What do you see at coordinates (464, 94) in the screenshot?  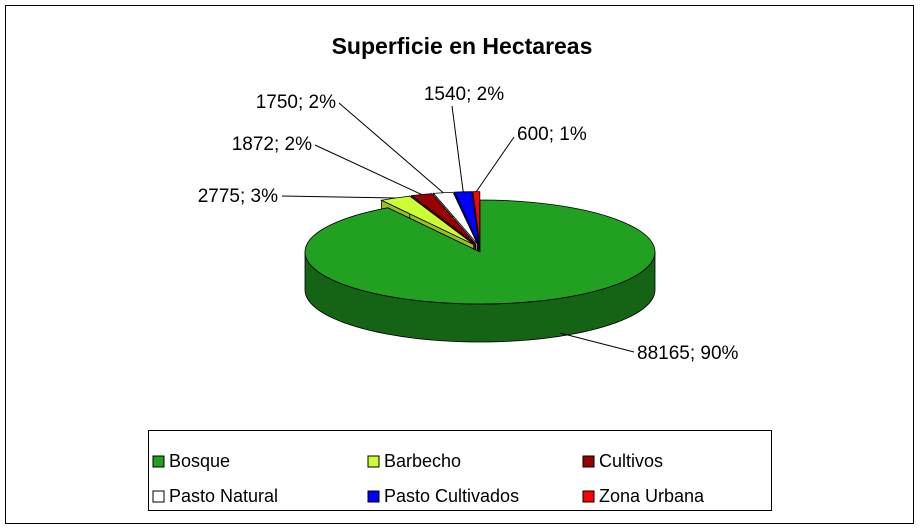 I see `data-label: 1540; 2%` at bounding box center [464, 94].